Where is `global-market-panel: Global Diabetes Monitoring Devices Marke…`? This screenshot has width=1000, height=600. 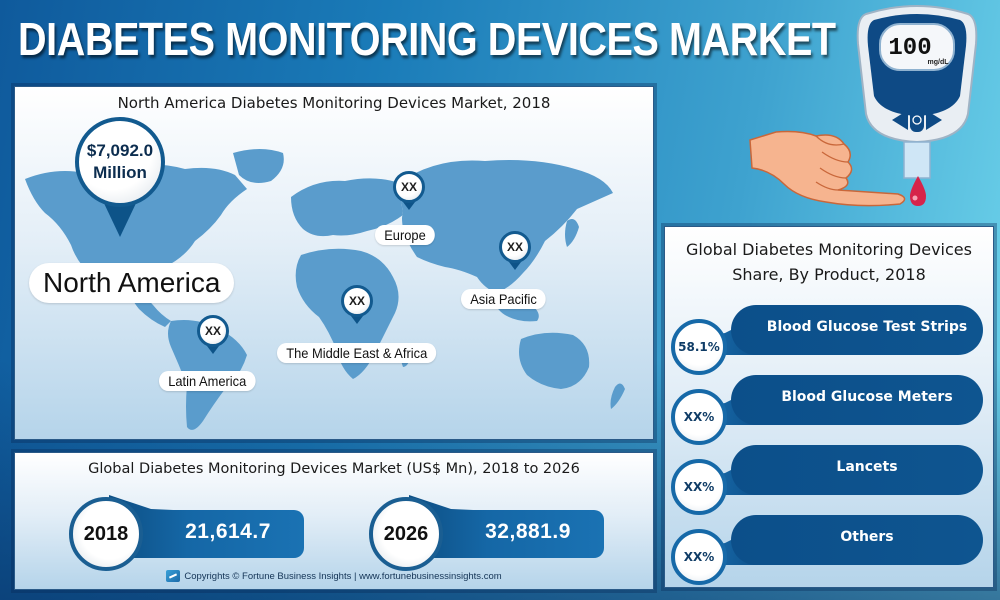 global-market-panel: Global Diabetes Monitoring Devices Marke… is located at coordinates (334, 521).